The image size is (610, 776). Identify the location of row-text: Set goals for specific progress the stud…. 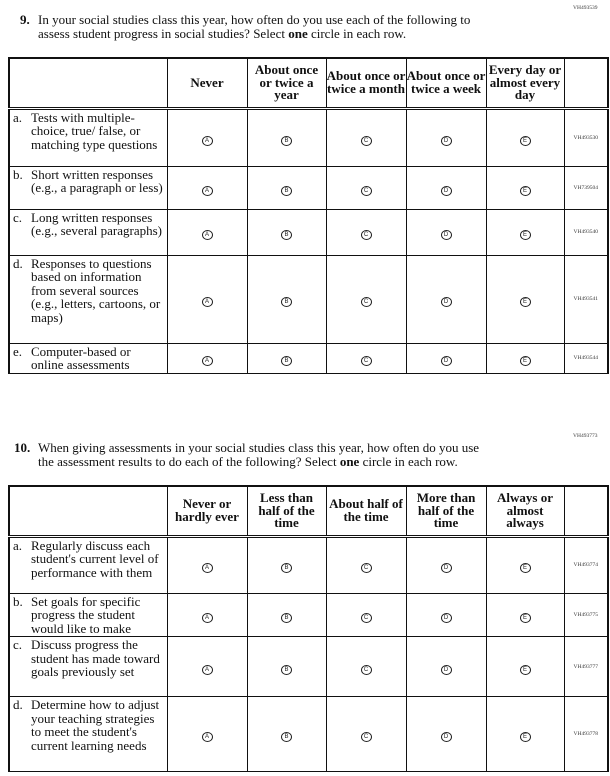
(86, 614).